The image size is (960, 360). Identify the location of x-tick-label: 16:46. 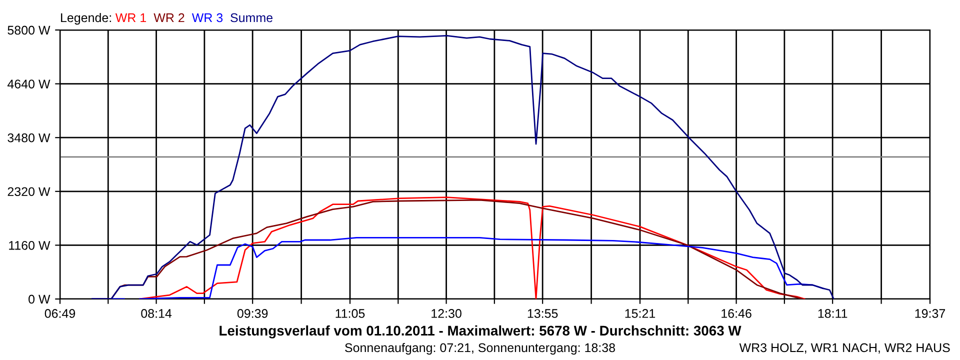
(737, 313).